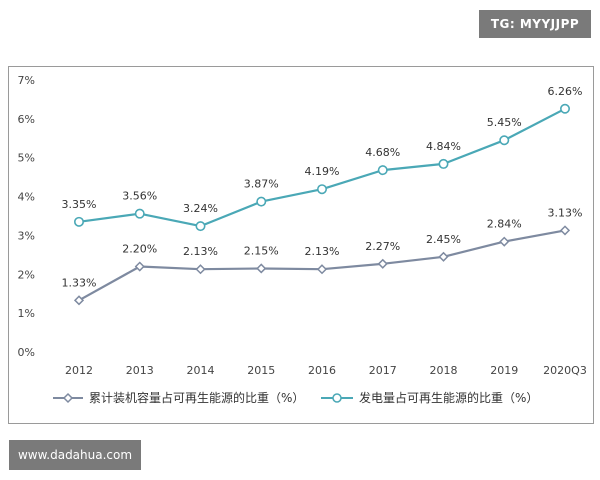  Describe the element at coordinates (79, 221) in the screenshot. I see `series-2-point-2012` at that location.